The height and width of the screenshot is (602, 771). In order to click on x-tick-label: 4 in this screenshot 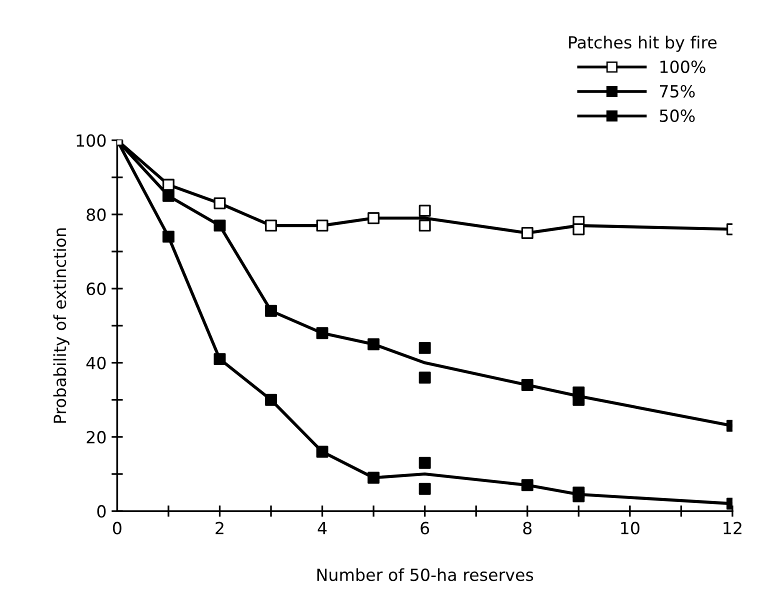, I will do `click(322, 528)`.